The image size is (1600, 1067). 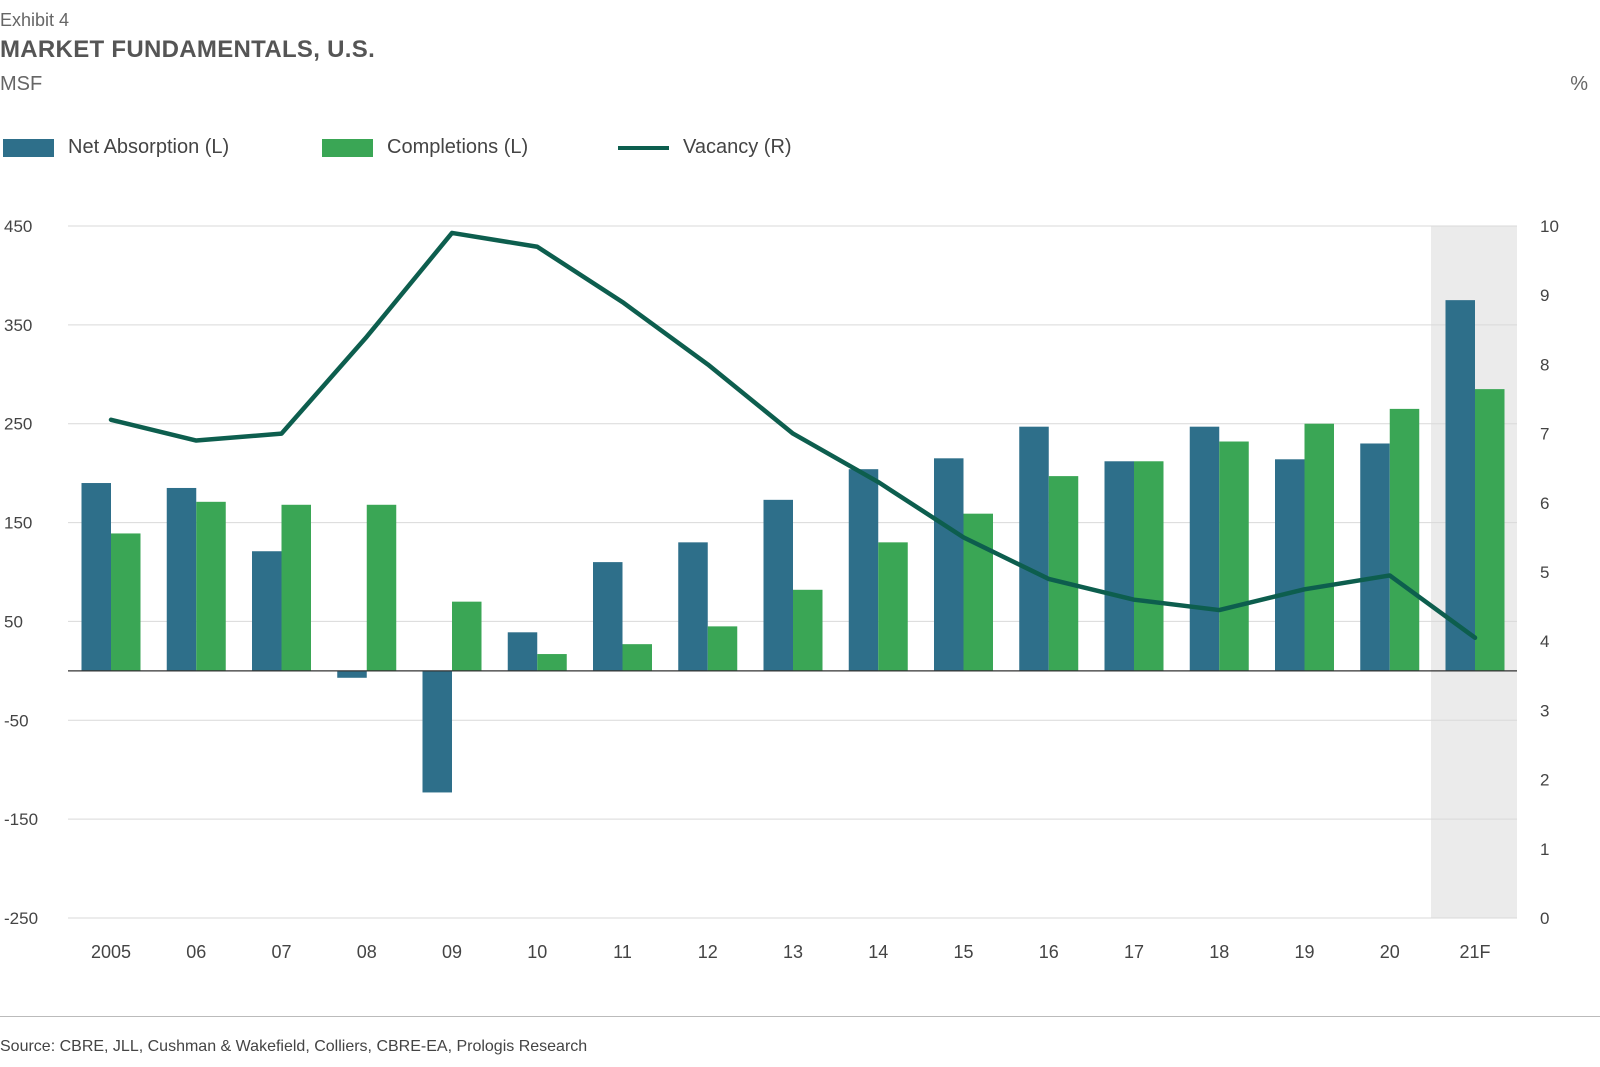 I want to click on right-axis-unit: %, so click(x=1579, y=84).